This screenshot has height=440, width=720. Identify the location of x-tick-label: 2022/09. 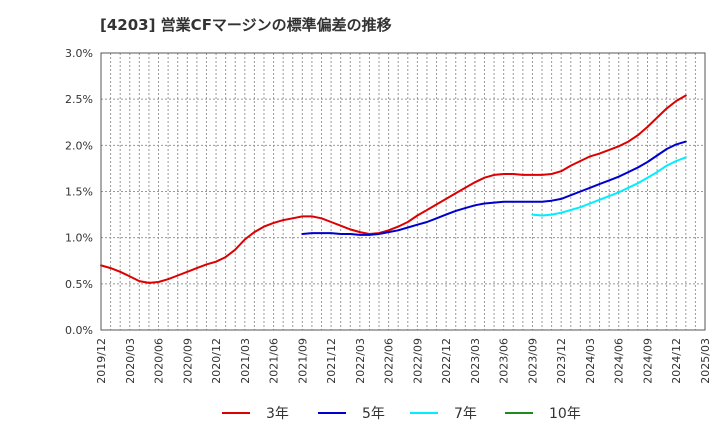
(417, 361).